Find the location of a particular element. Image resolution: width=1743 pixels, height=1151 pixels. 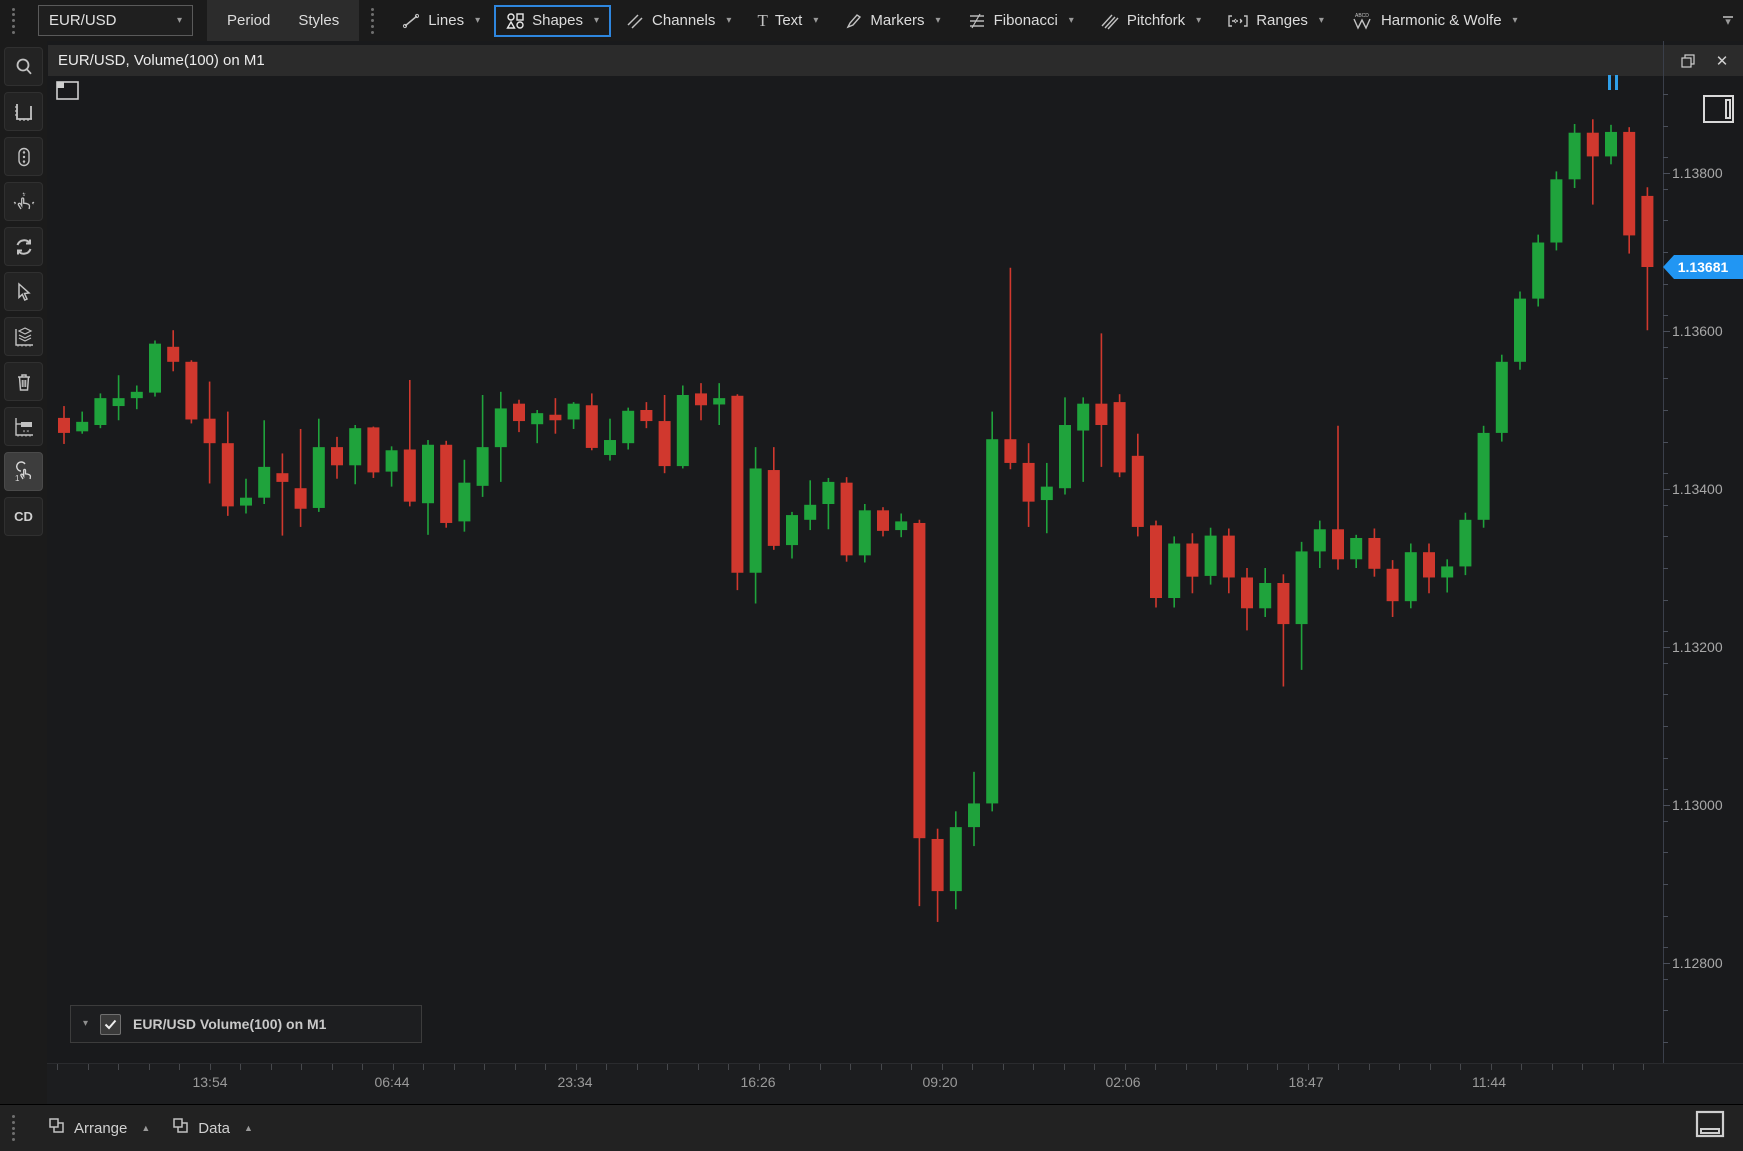

harmonic-wolfe-tool-button: ABCD Harmonic & Wolfe ▾ is located at coordinates (1434, 21).